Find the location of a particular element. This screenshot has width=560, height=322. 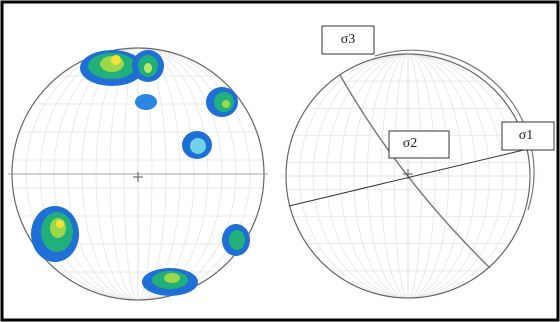

label-box: σ1 is located at coordinates (528, 136).